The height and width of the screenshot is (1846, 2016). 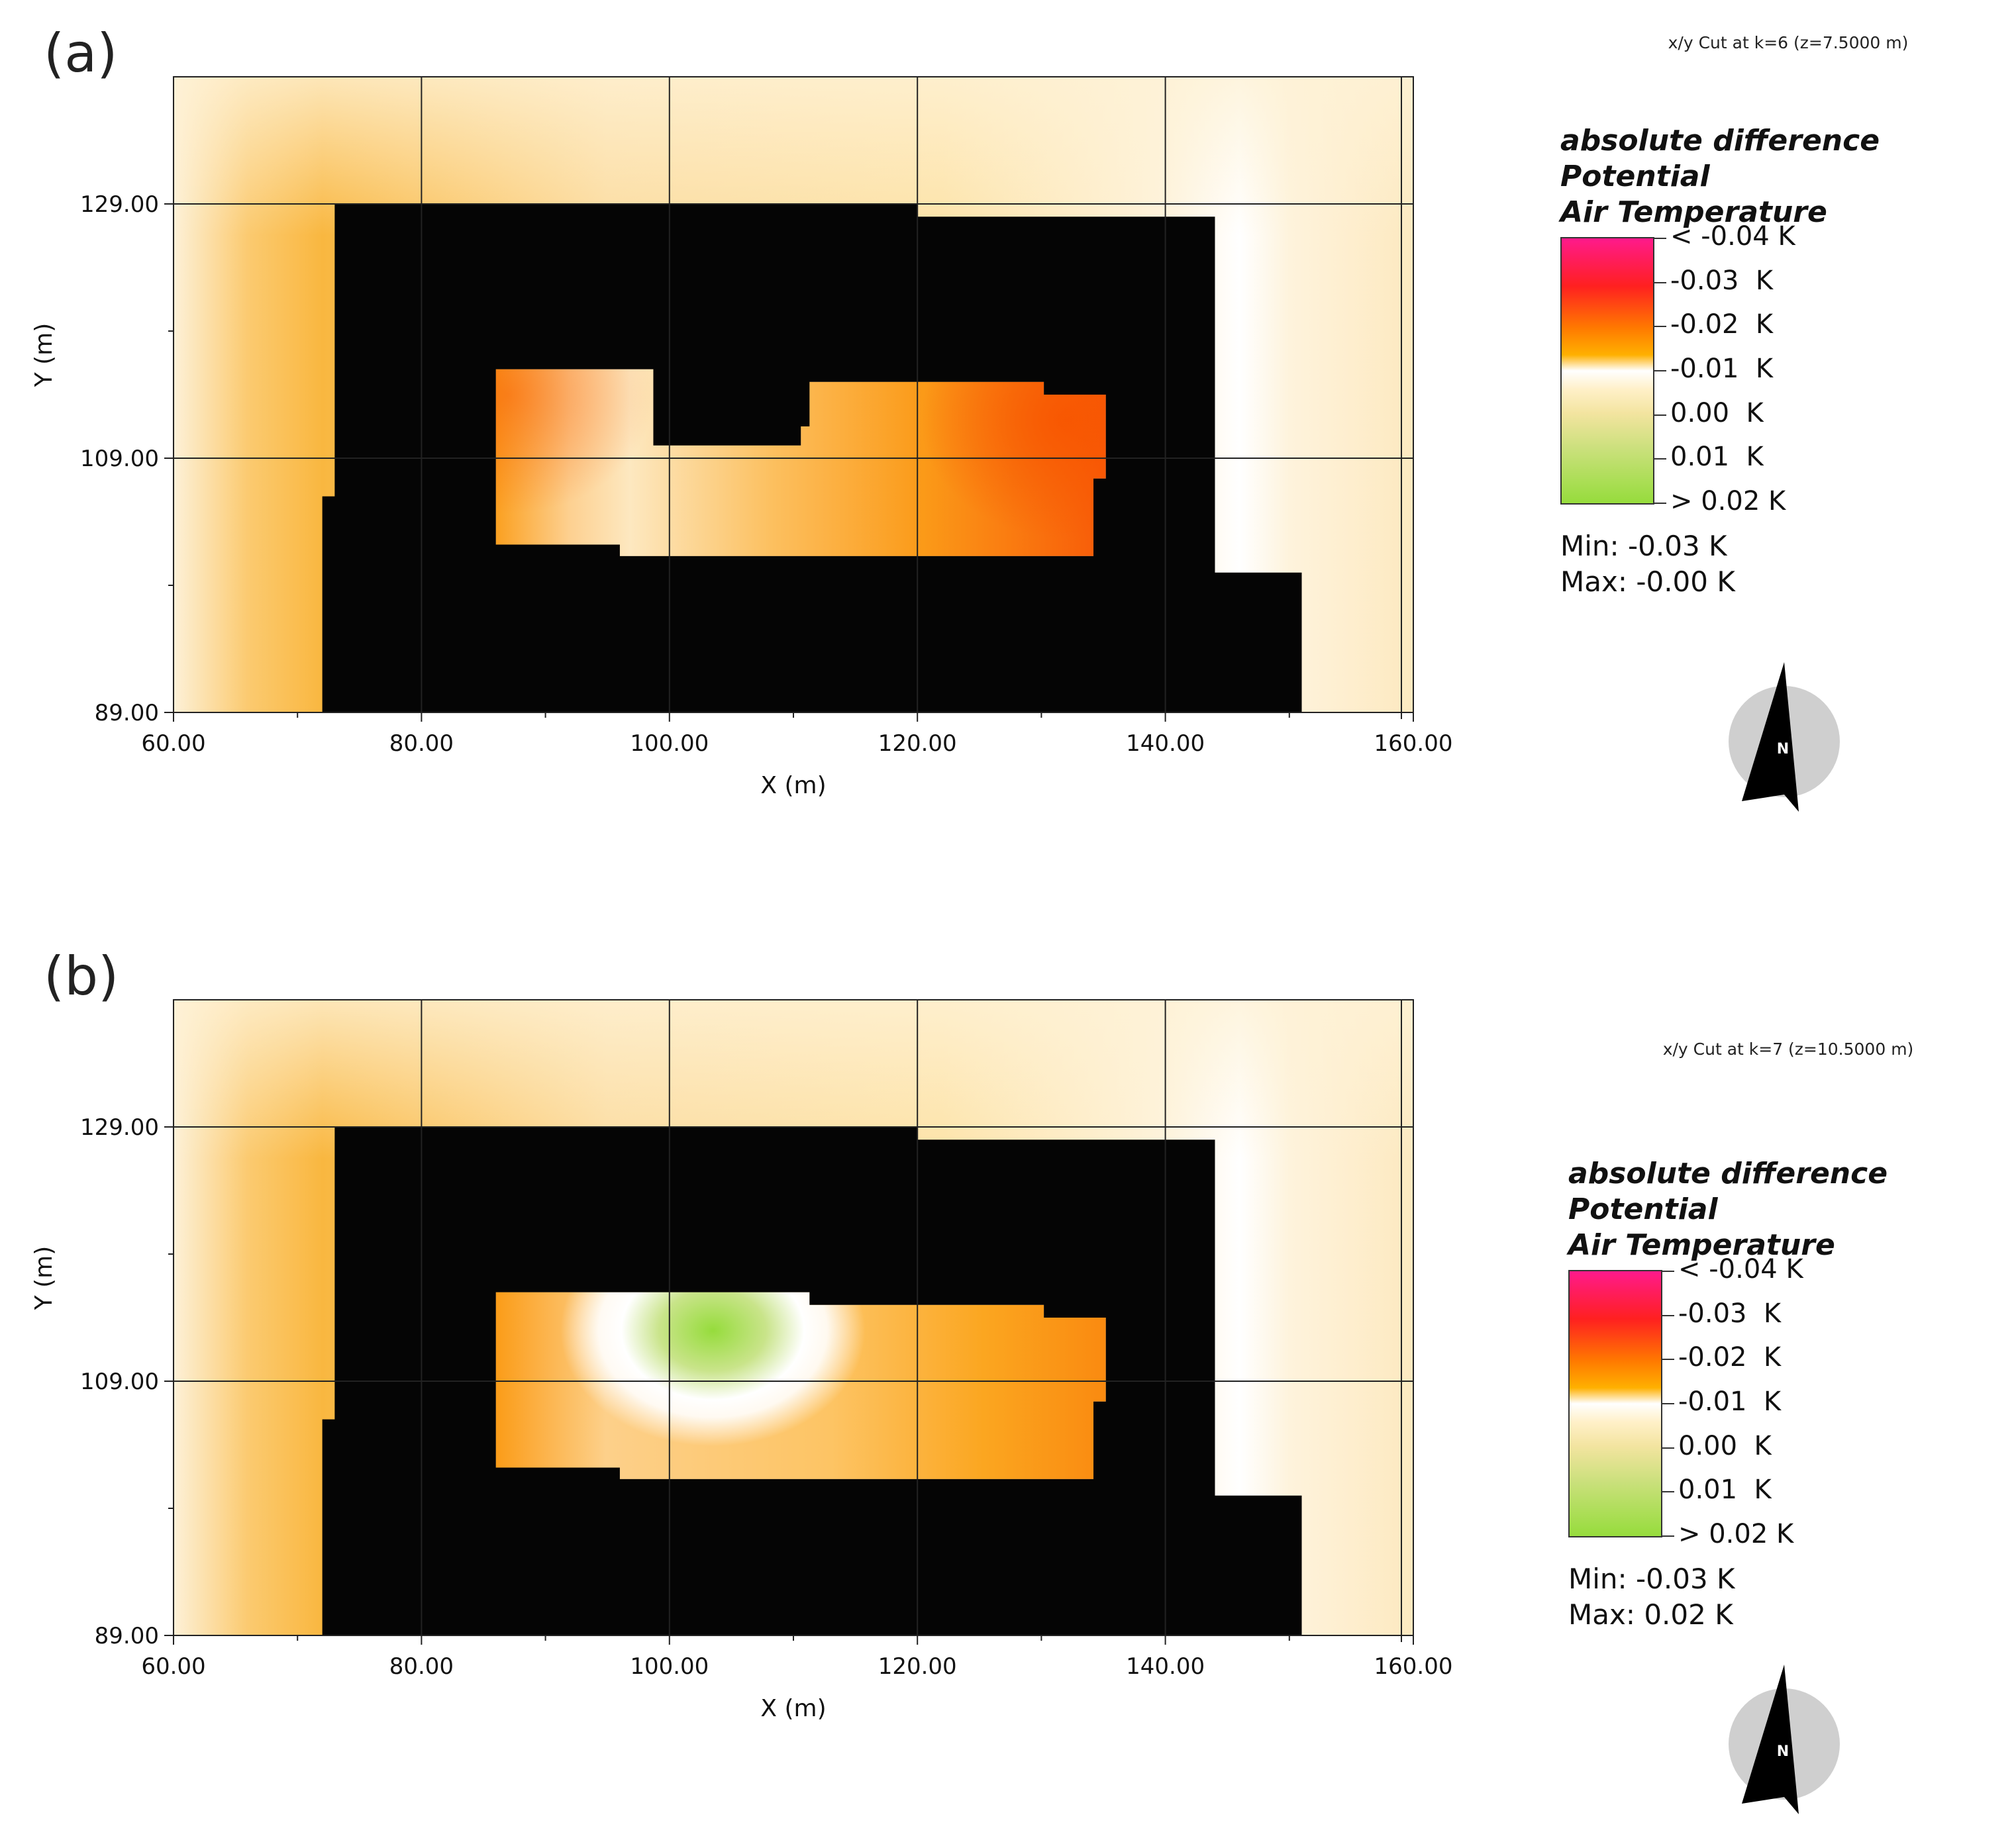 I want to click on legend-minmax: Min: -0.03 K Max: 0.02 K, so click(x=1651, y=1597).